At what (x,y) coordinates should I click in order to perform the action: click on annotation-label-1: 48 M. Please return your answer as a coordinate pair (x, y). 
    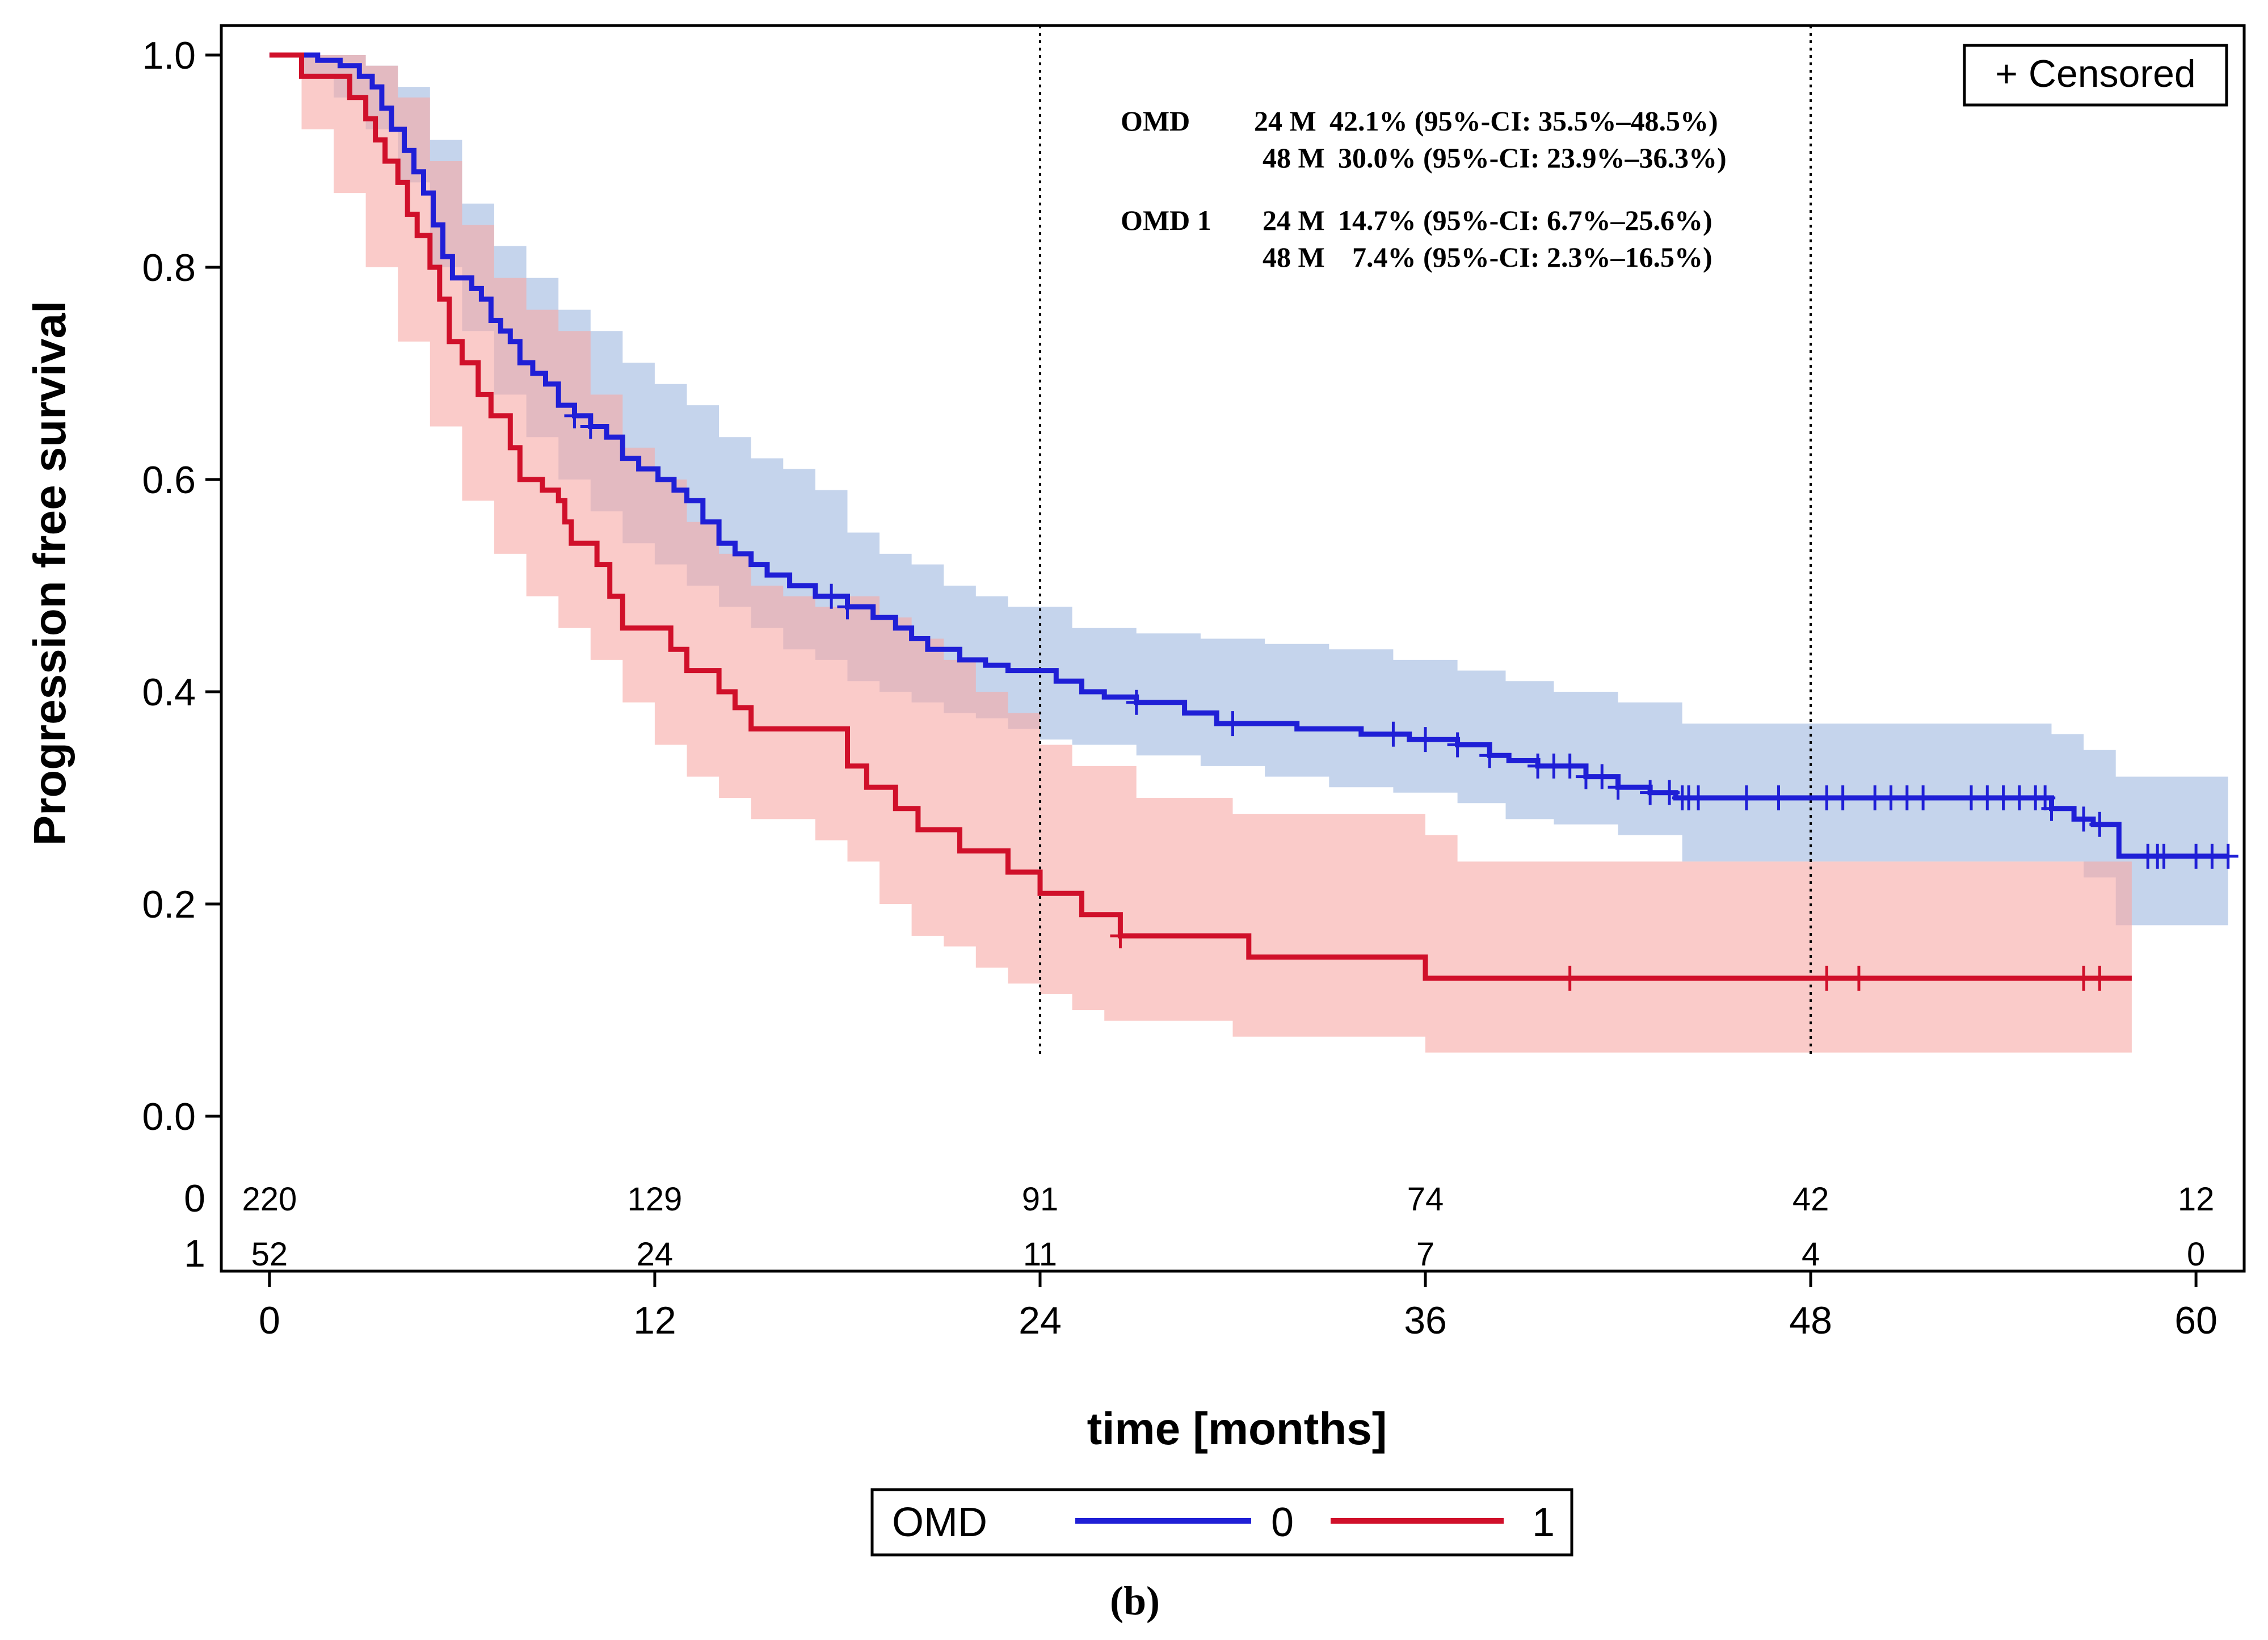
    Looking at the image, I should click on (1294, 158).